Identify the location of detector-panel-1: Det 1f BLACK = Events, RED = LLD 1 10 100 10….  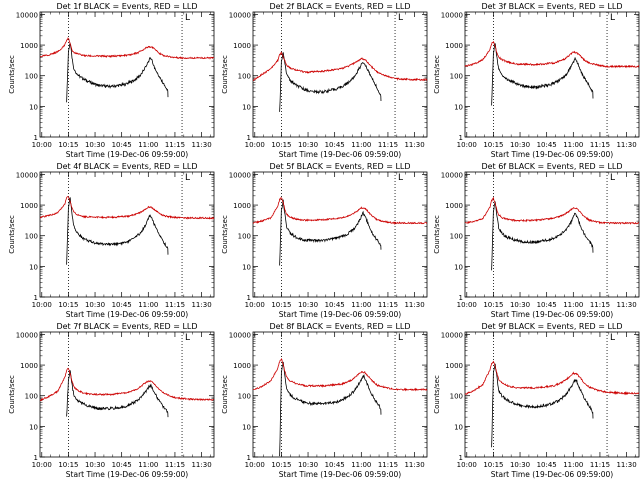
(111, 80).